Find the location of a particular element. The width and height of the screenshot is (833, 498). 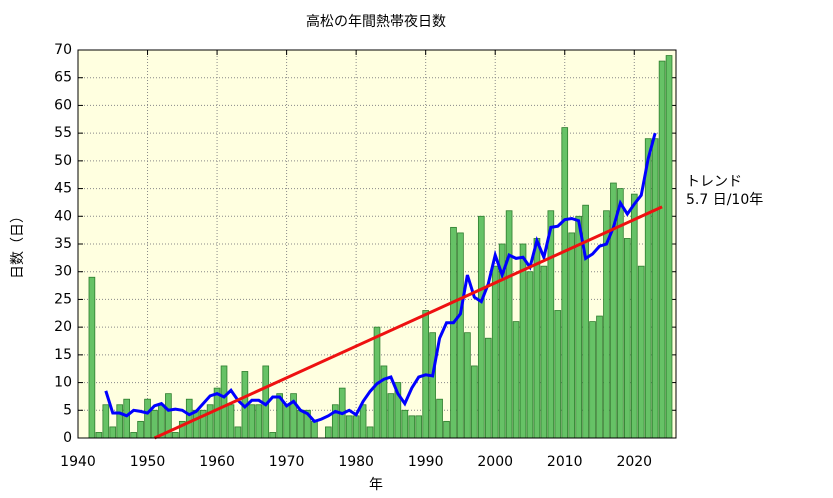

x-tick-label: 1980 is located at coordinates (356, 462).